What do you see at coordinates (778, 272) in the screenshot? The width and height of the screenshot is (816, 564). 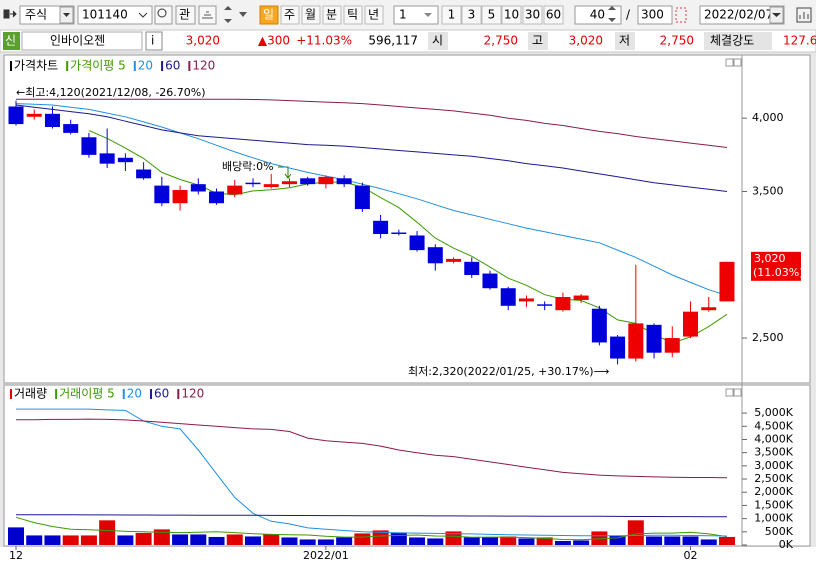 I see `last-rate: (11.03%)` at bounding box center [778, 272].